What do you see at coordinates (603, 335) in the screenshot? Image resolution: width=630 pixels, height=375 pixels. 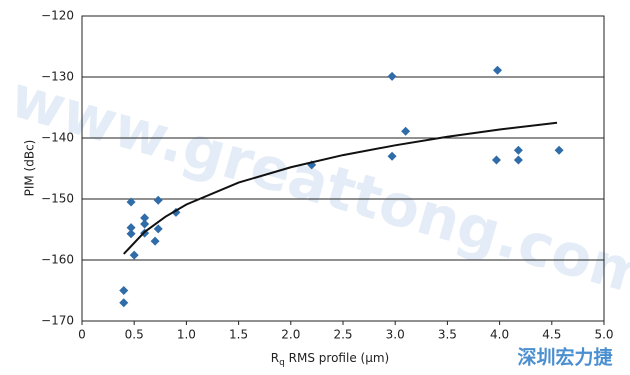 I see `x-tick-label: 5.0` at bounding box center [603, 335].